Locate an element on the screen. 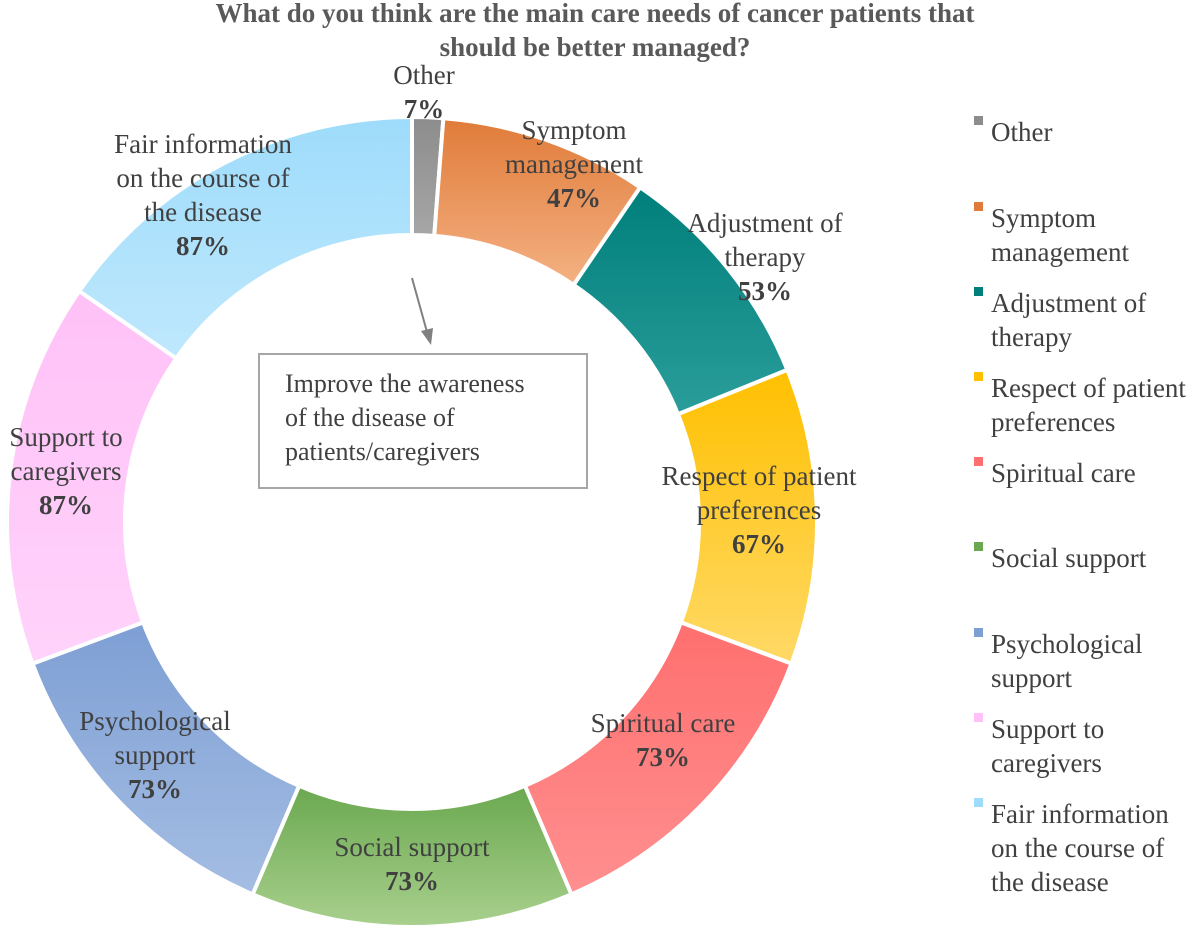 This screenshot has width=1200, height=936. slice-label-adjustment-of-therapy: Adjustment of therapy 53% is located at coordinates (764, 257).